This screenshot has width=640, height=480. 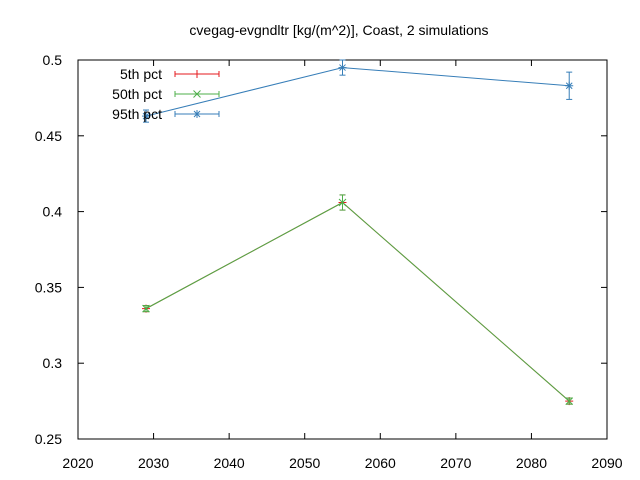 What do you see at coordinates (48, 287) in the screenshot?
I see `y-tick-label: 0.35` at bounding box center [48, 287].